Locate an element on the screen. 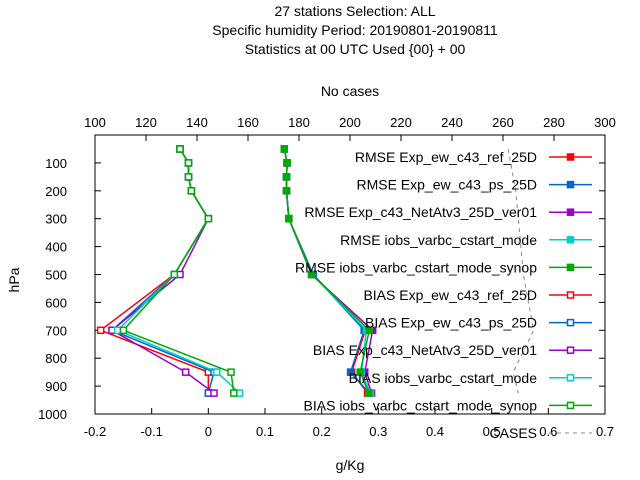 The height and width of the screenshot is (480, 640). x2-tick-label: 220 is located at coordinates (401, 122).